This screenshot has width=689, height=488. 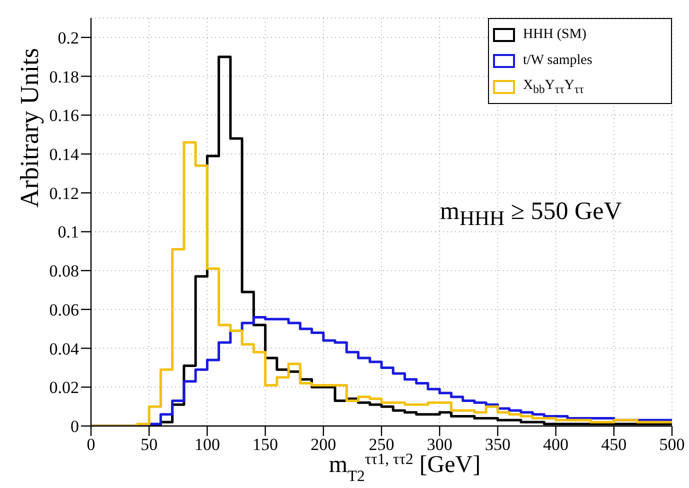 I want to click on y-axis-title: Arbitrary Units, so click(x=29, y=128).